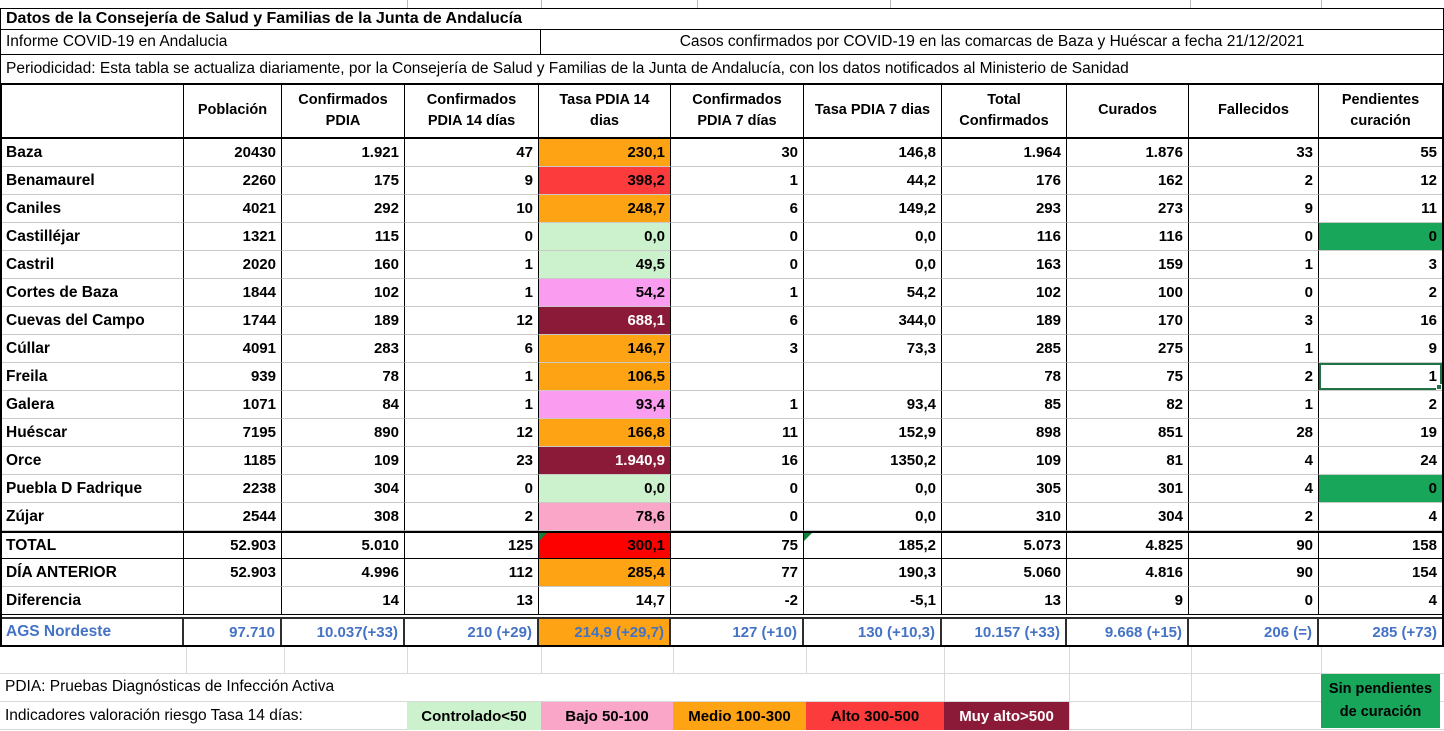  I want to click on cell-tasa-pdia-14d: 166,8, so click(605, 433).